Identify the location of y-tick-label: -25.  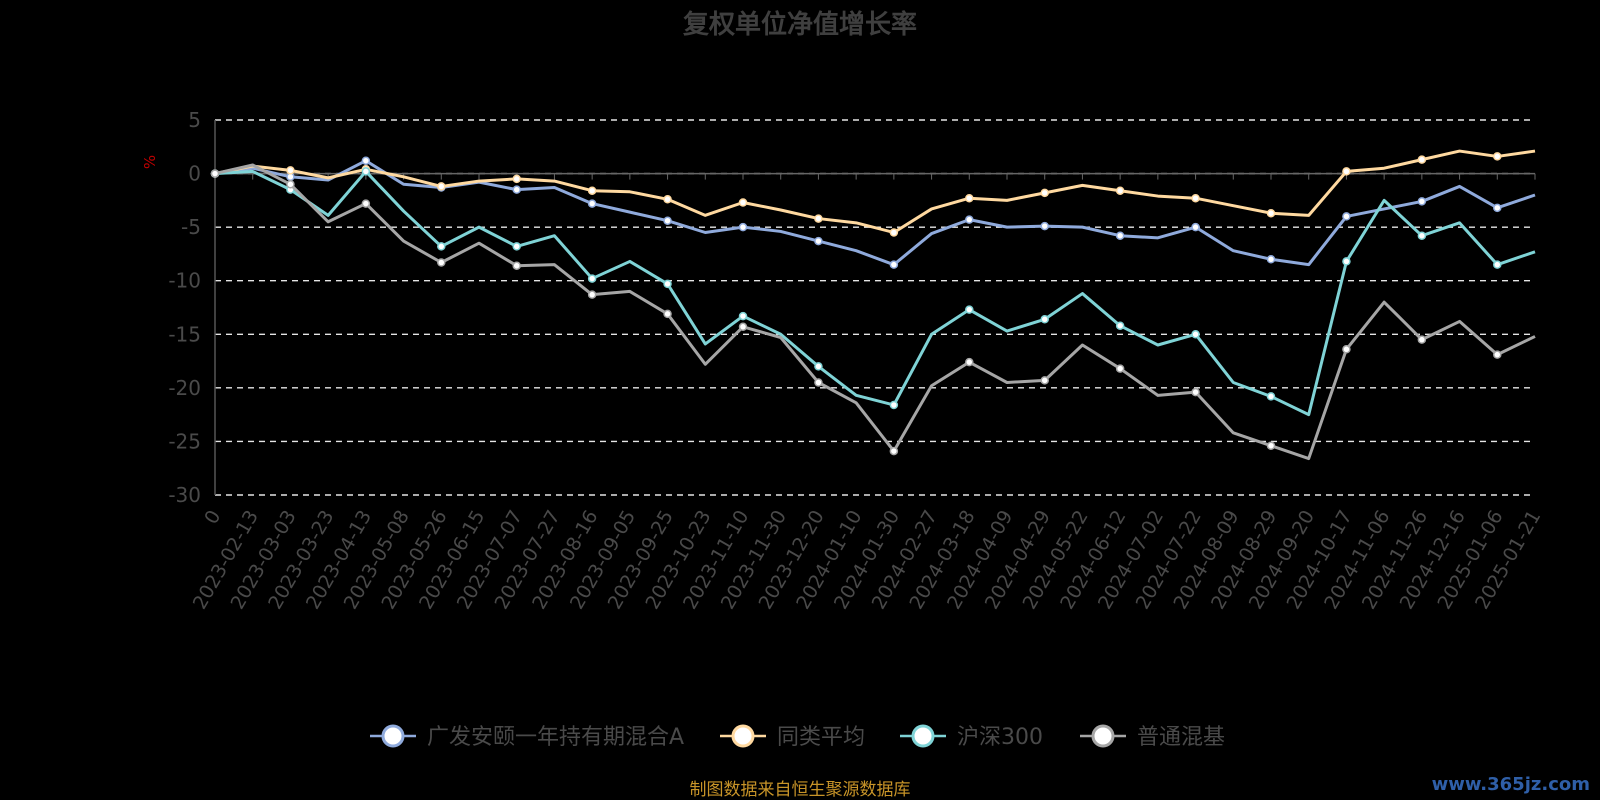
(184, 441).